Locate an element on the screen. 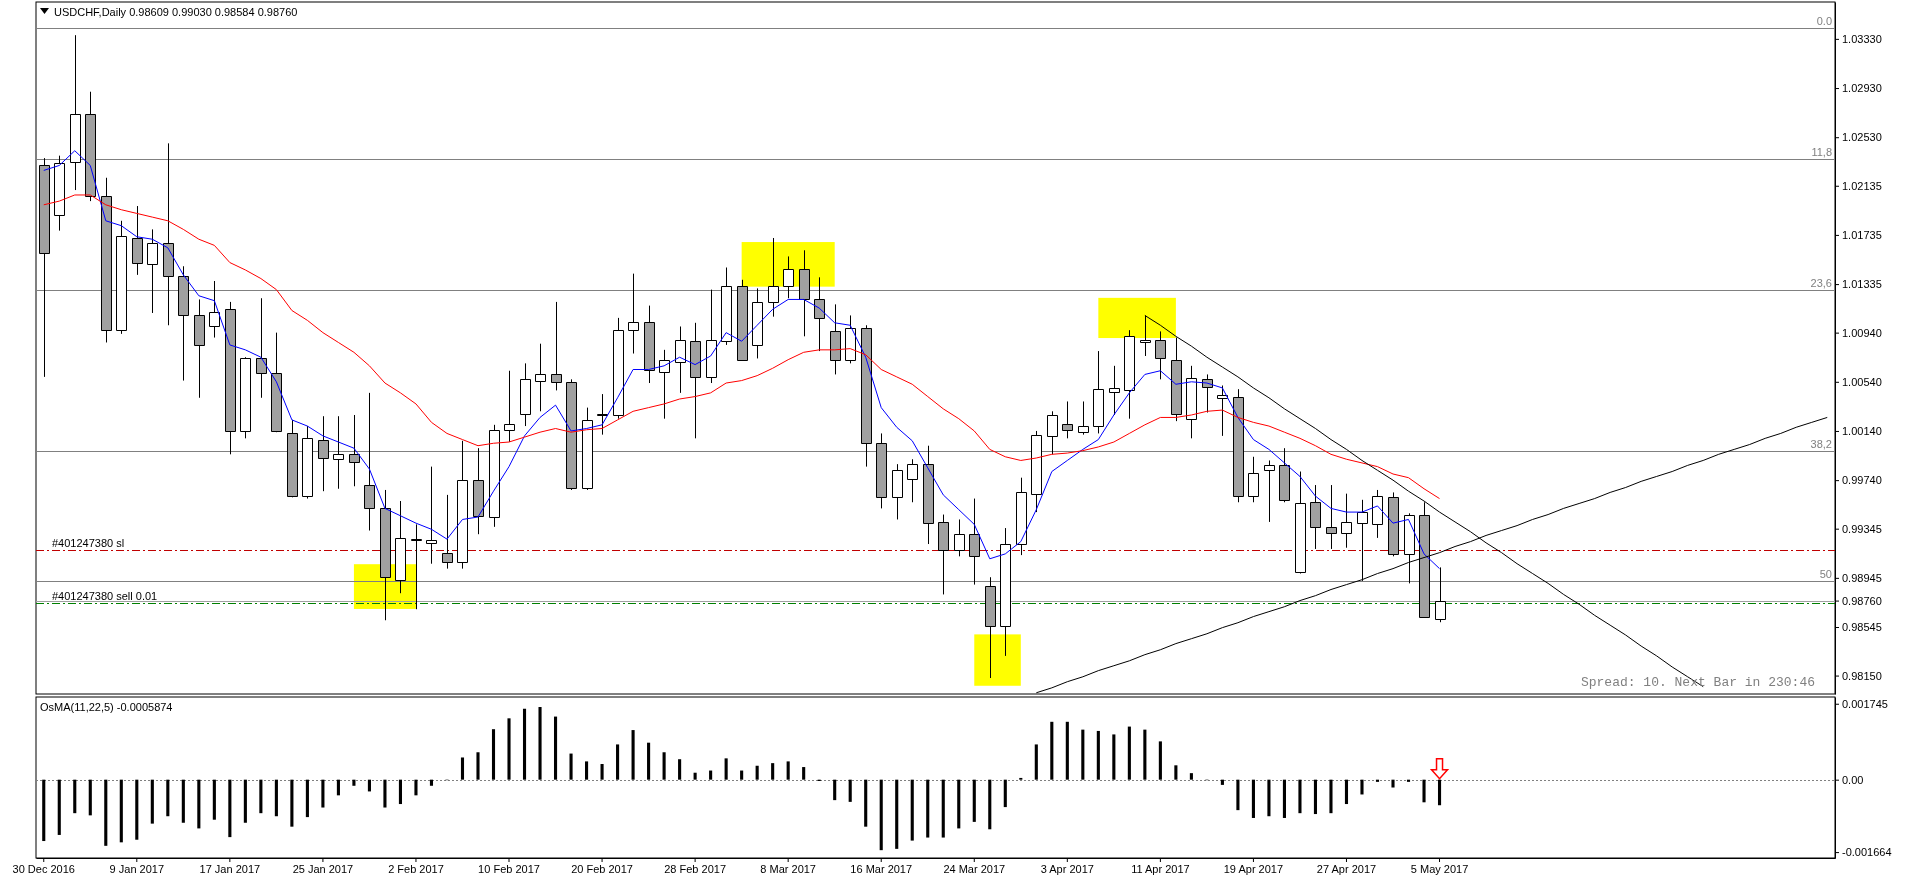  y-tick-label: 0.98945 is located at coordinates (1862, 577).